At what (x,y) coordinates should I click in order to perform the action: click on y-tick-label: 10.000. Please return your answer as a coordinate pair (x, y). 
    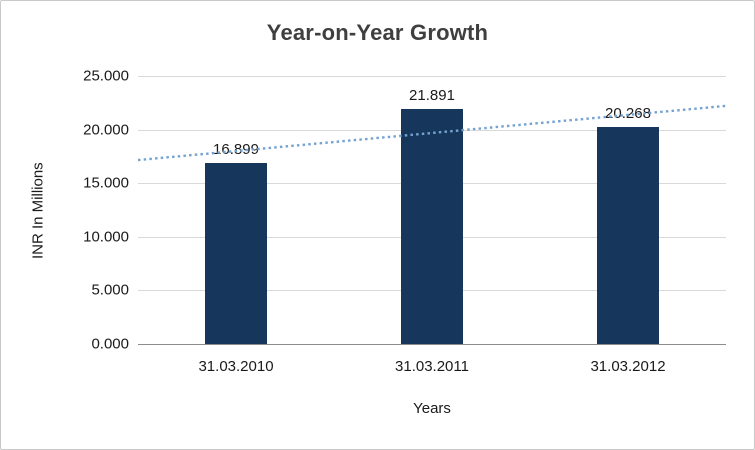
    Looking at the image, I should click on (106, 237).